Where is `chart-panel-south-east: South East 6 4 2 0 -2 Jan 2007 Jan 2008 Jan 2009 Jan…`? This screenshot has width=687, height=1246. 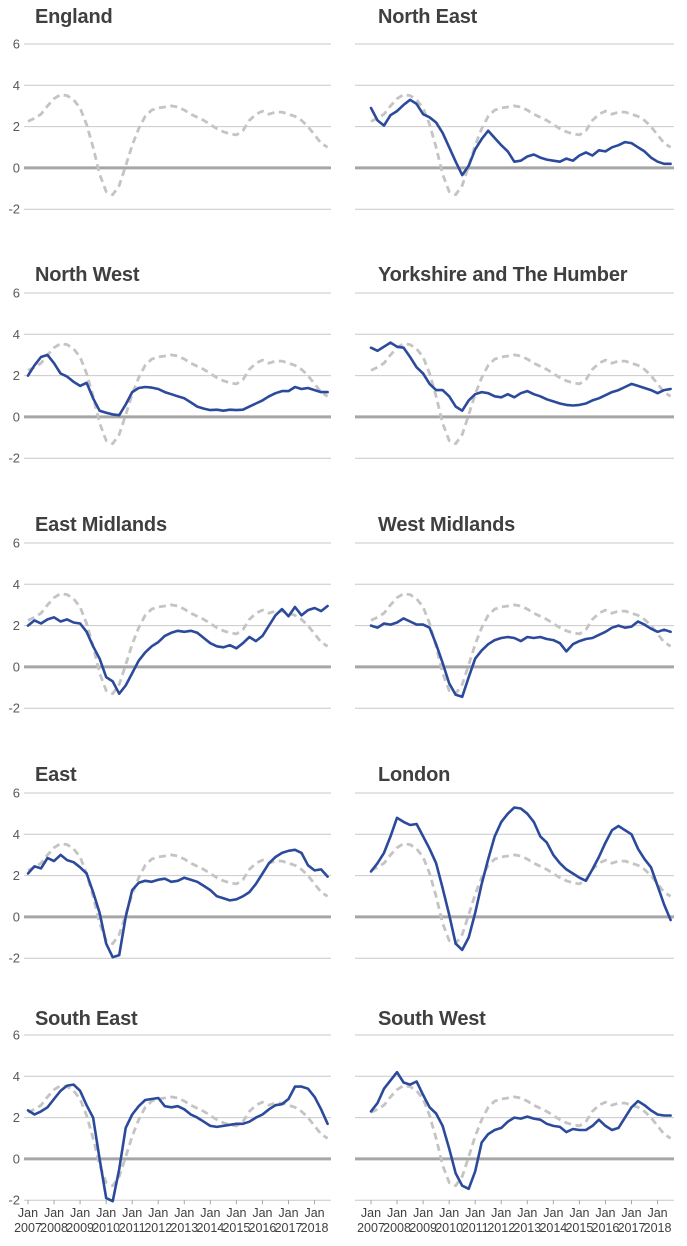 chart-panel-south-east: South East 6 4 2 0 -2 Jan 2007 Jan 2008 Jan 2009 Jan… is located at coordinates (171, 1118).